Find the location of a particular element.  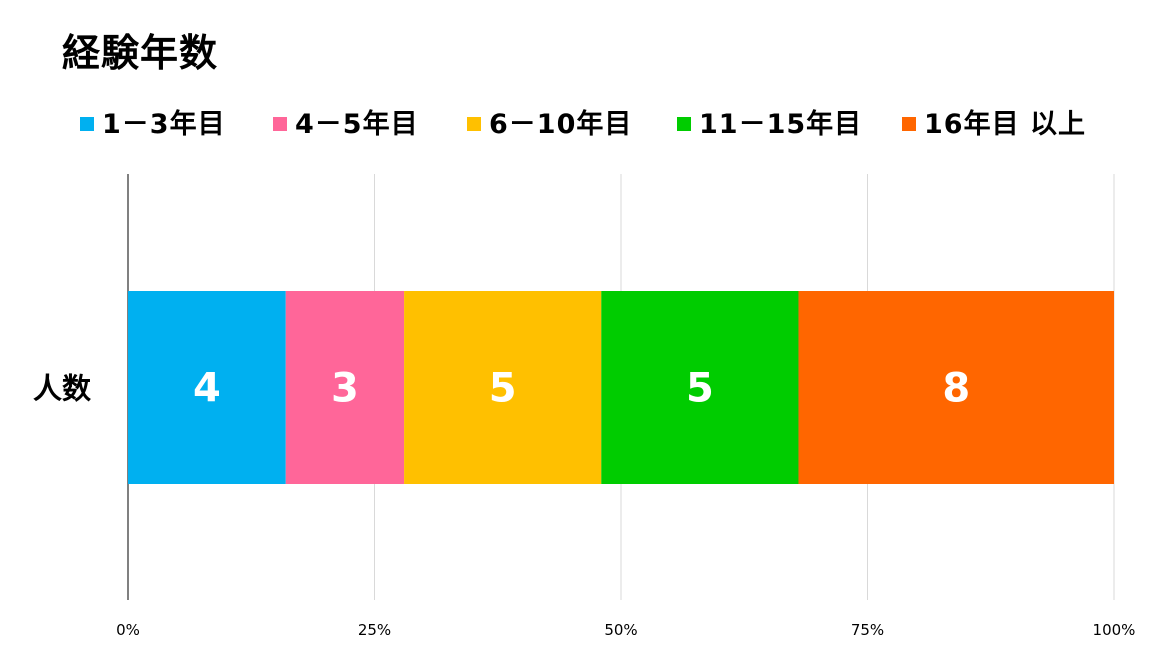

x-tick-label: 75% is located at coordinates (867, 630).